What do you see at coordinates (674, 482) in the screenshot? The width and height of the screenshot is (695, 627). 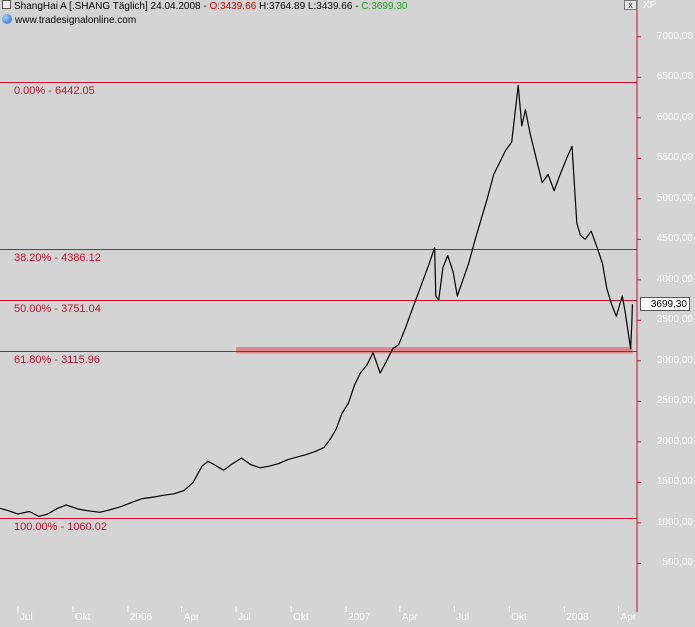 I see `y-tick-label: 1500,00` at bounding box center [674, 482].